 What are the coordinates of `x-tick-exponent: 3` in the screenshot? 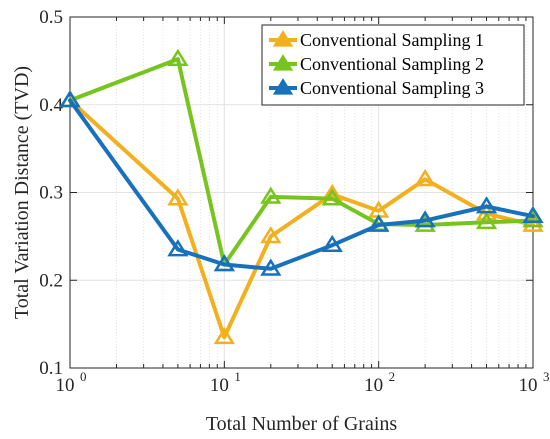 It's located at (546, 376).